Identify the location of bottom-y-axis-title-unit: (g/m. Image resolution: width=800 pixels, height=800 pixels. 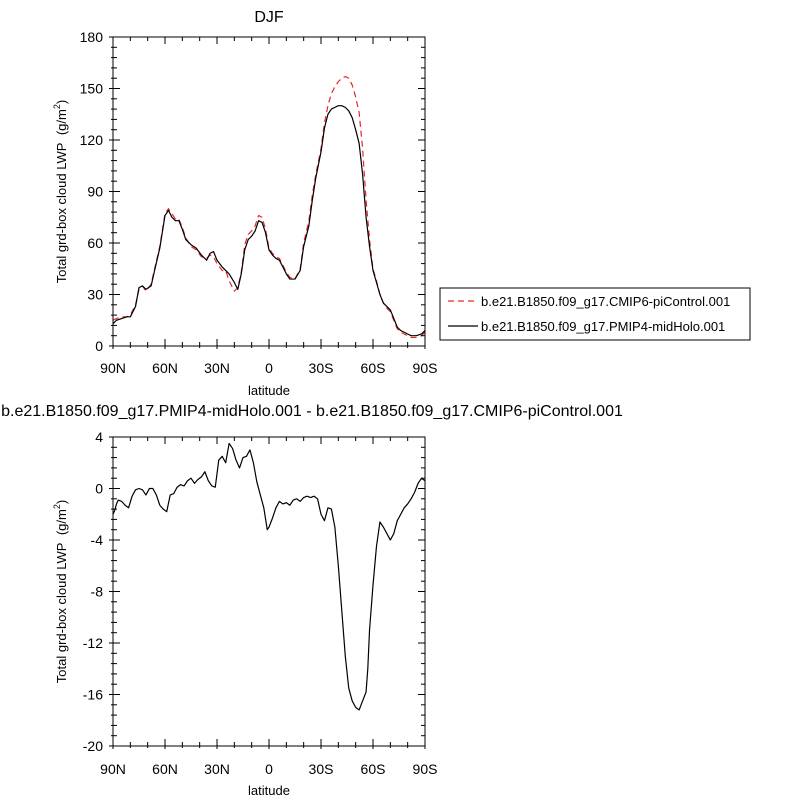
(61, 522).